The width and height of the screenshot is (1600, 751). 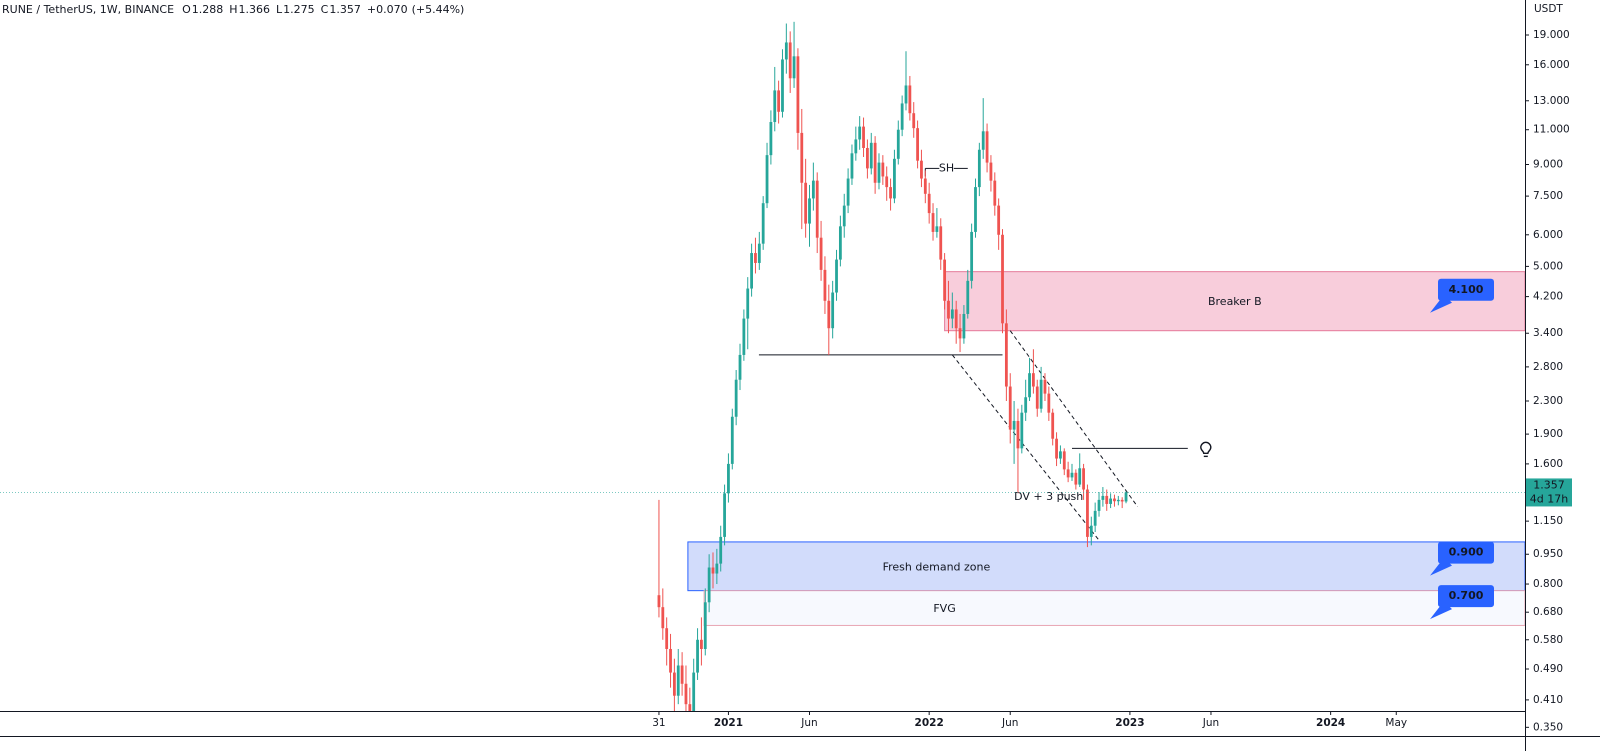 What do you see at coordinates (1466, 595) in the screenshot?
I see `callout-label: 0.700` at bounding box center [1466, 595].